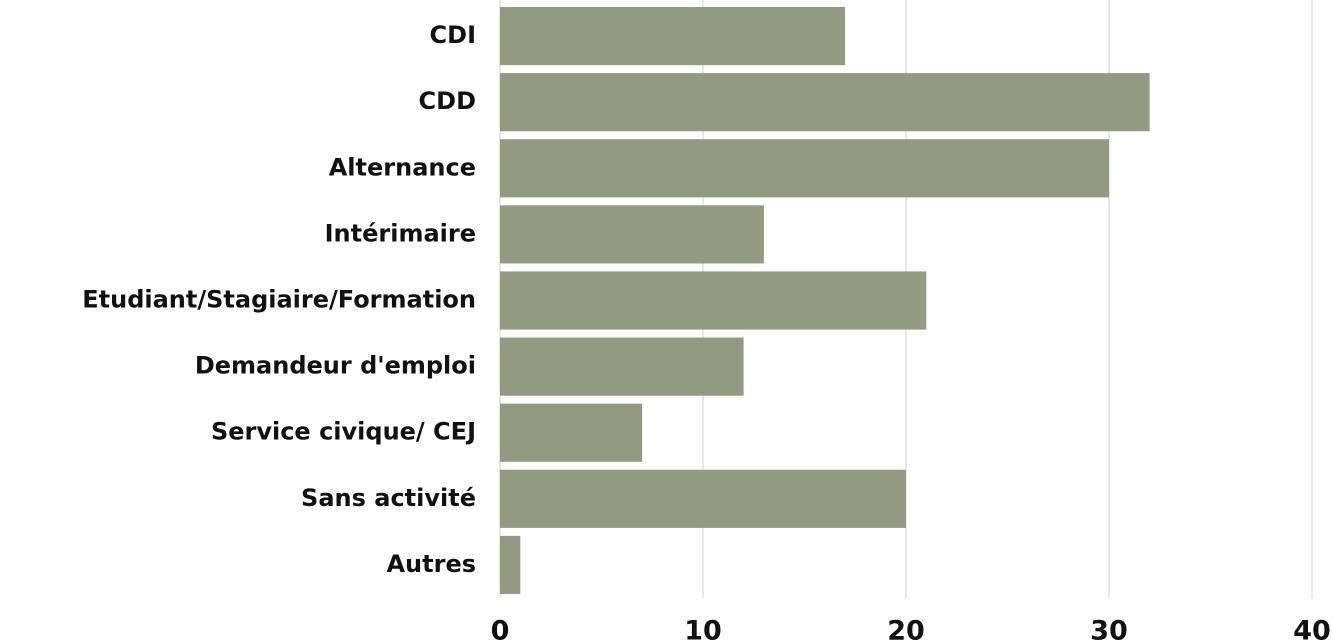 The width and height of the screenshot is (1333, 644). What do you see at coordinates (279, 300) in the screenshot?
I see `y-tick-label: Etudiant/Stagiaire/Formation` at bounding box center [279, 300].